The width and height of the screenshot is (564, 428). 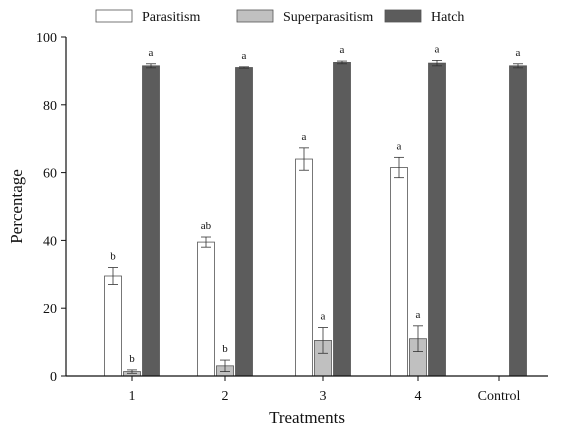 What do you see at coordinates (46, 38) in the screenshot?
I see `y-tick-label: 100` at bounding box center [46, 38].